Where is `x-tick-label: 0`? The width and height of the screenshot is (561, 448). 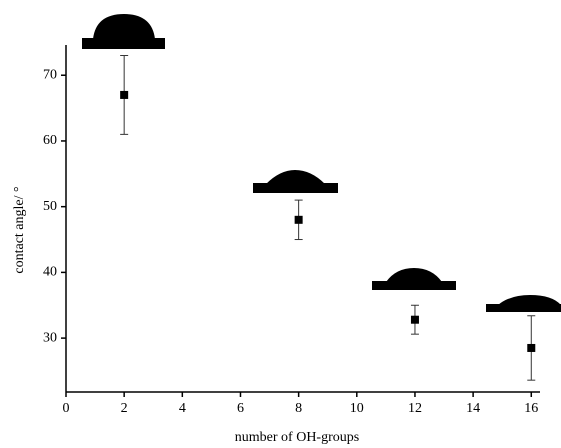 x-tick-label: 0 is located at coordinates (66, 408).